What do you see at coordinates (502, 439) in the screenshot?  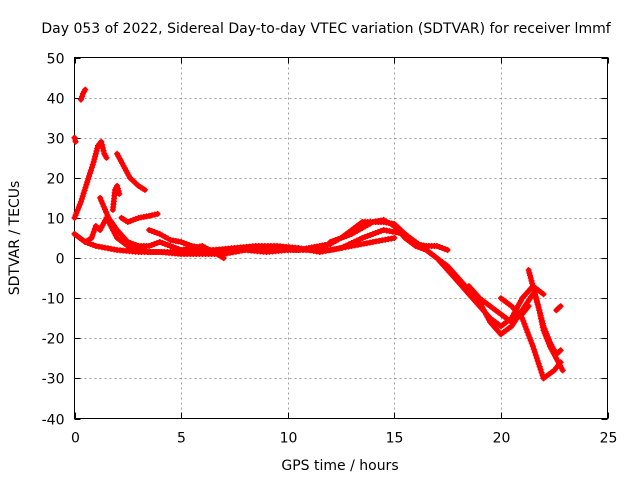 I see `x-tick-label: 20` at bounding box center [502, 439].